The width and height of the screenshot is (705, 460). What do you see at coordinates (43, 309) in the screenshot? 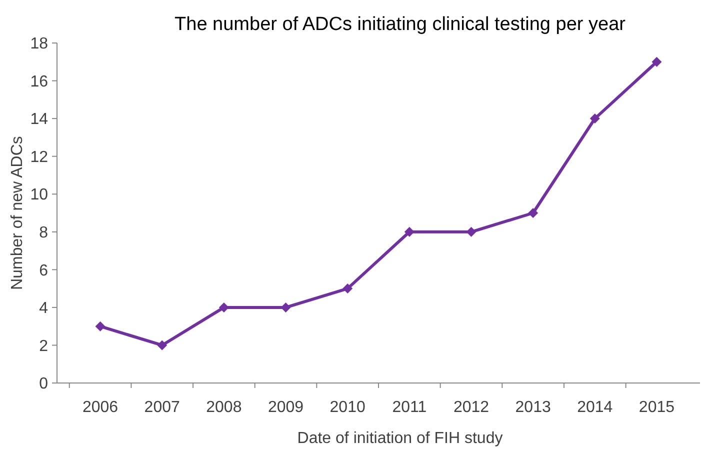
I see `y-tick-label: 4` at bounding box center [43, 309].